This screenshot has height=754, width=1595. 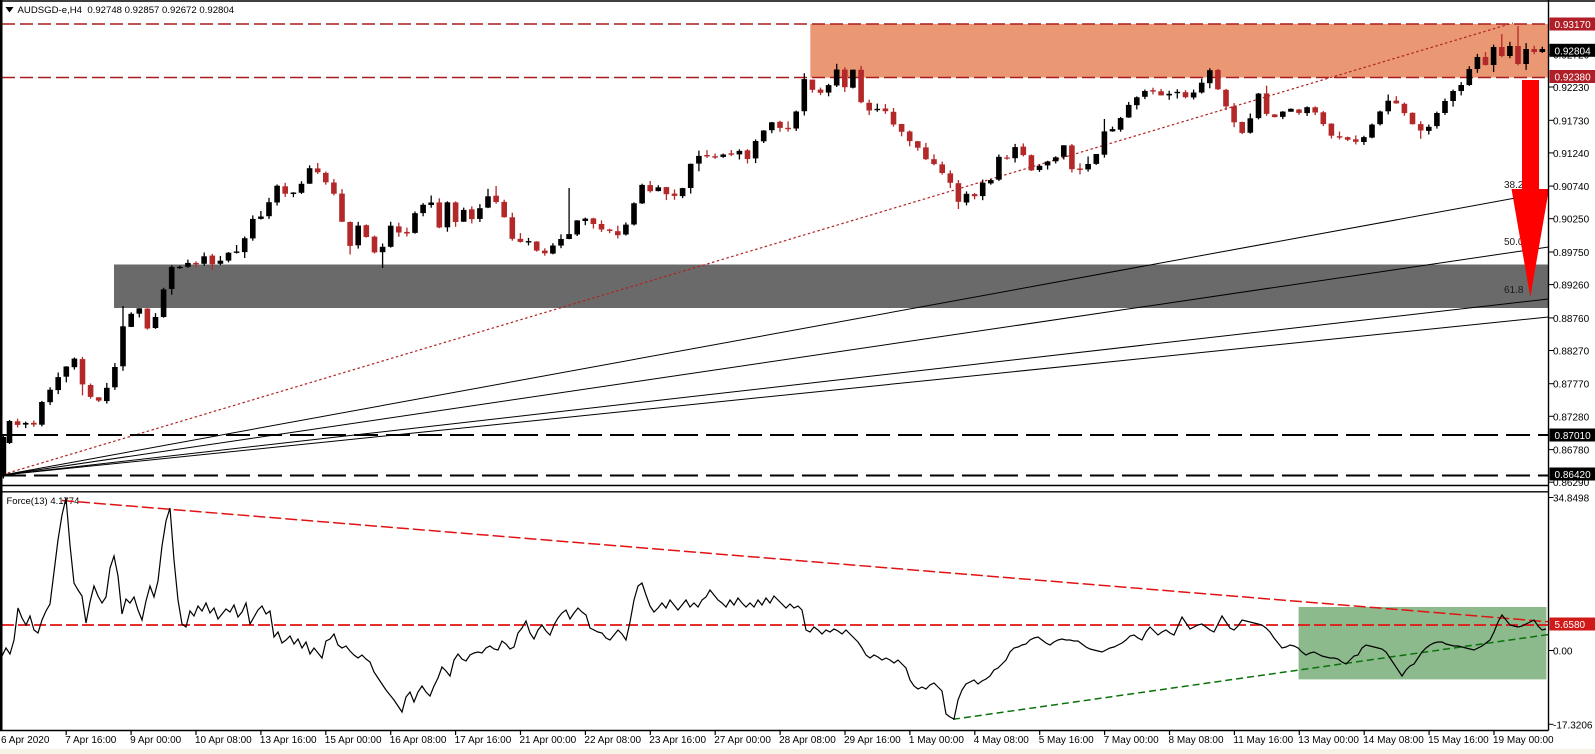 I want to click on svg-text: 0.89260, so click(x=1571, y=286).